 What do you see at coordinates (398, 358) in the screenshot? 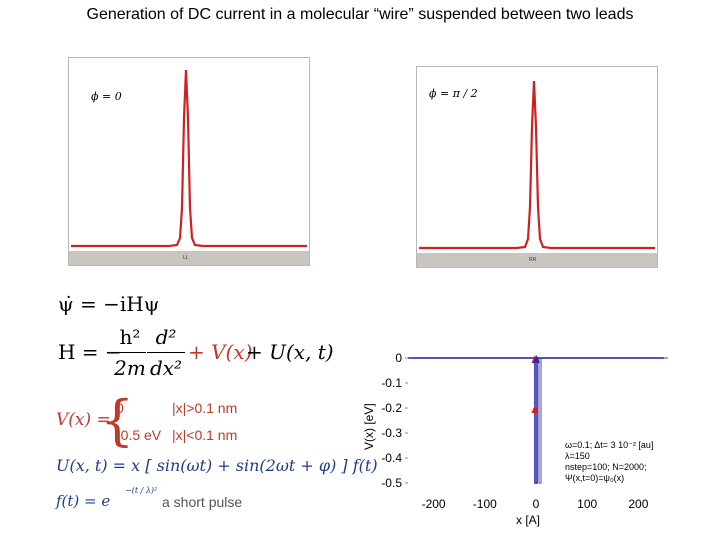
I see `chart-y-tick-label: 0` at bounding box center [398, 358].